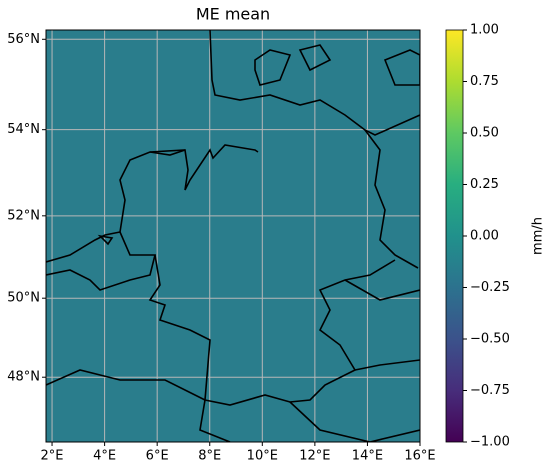  Describe the element at coordinates (454, 236) in the screenshot. I see `colorbar` at that location.